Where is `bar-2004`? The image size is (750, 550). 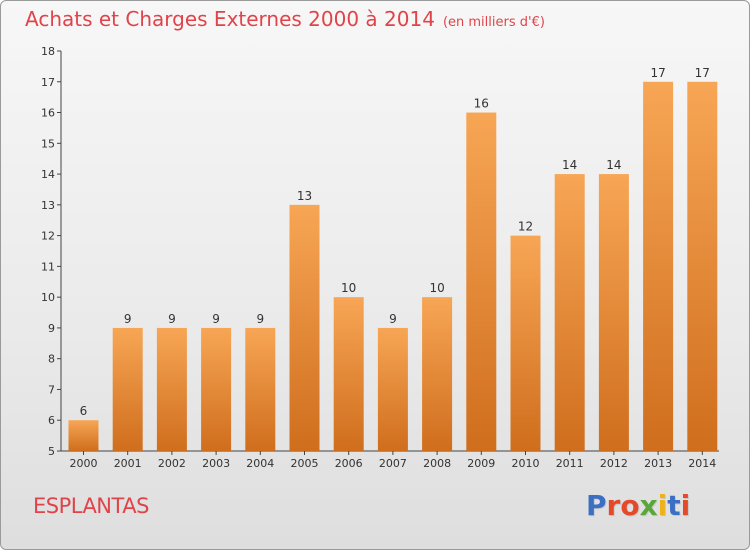 bar-2004 is located at coordinates (260, 389).